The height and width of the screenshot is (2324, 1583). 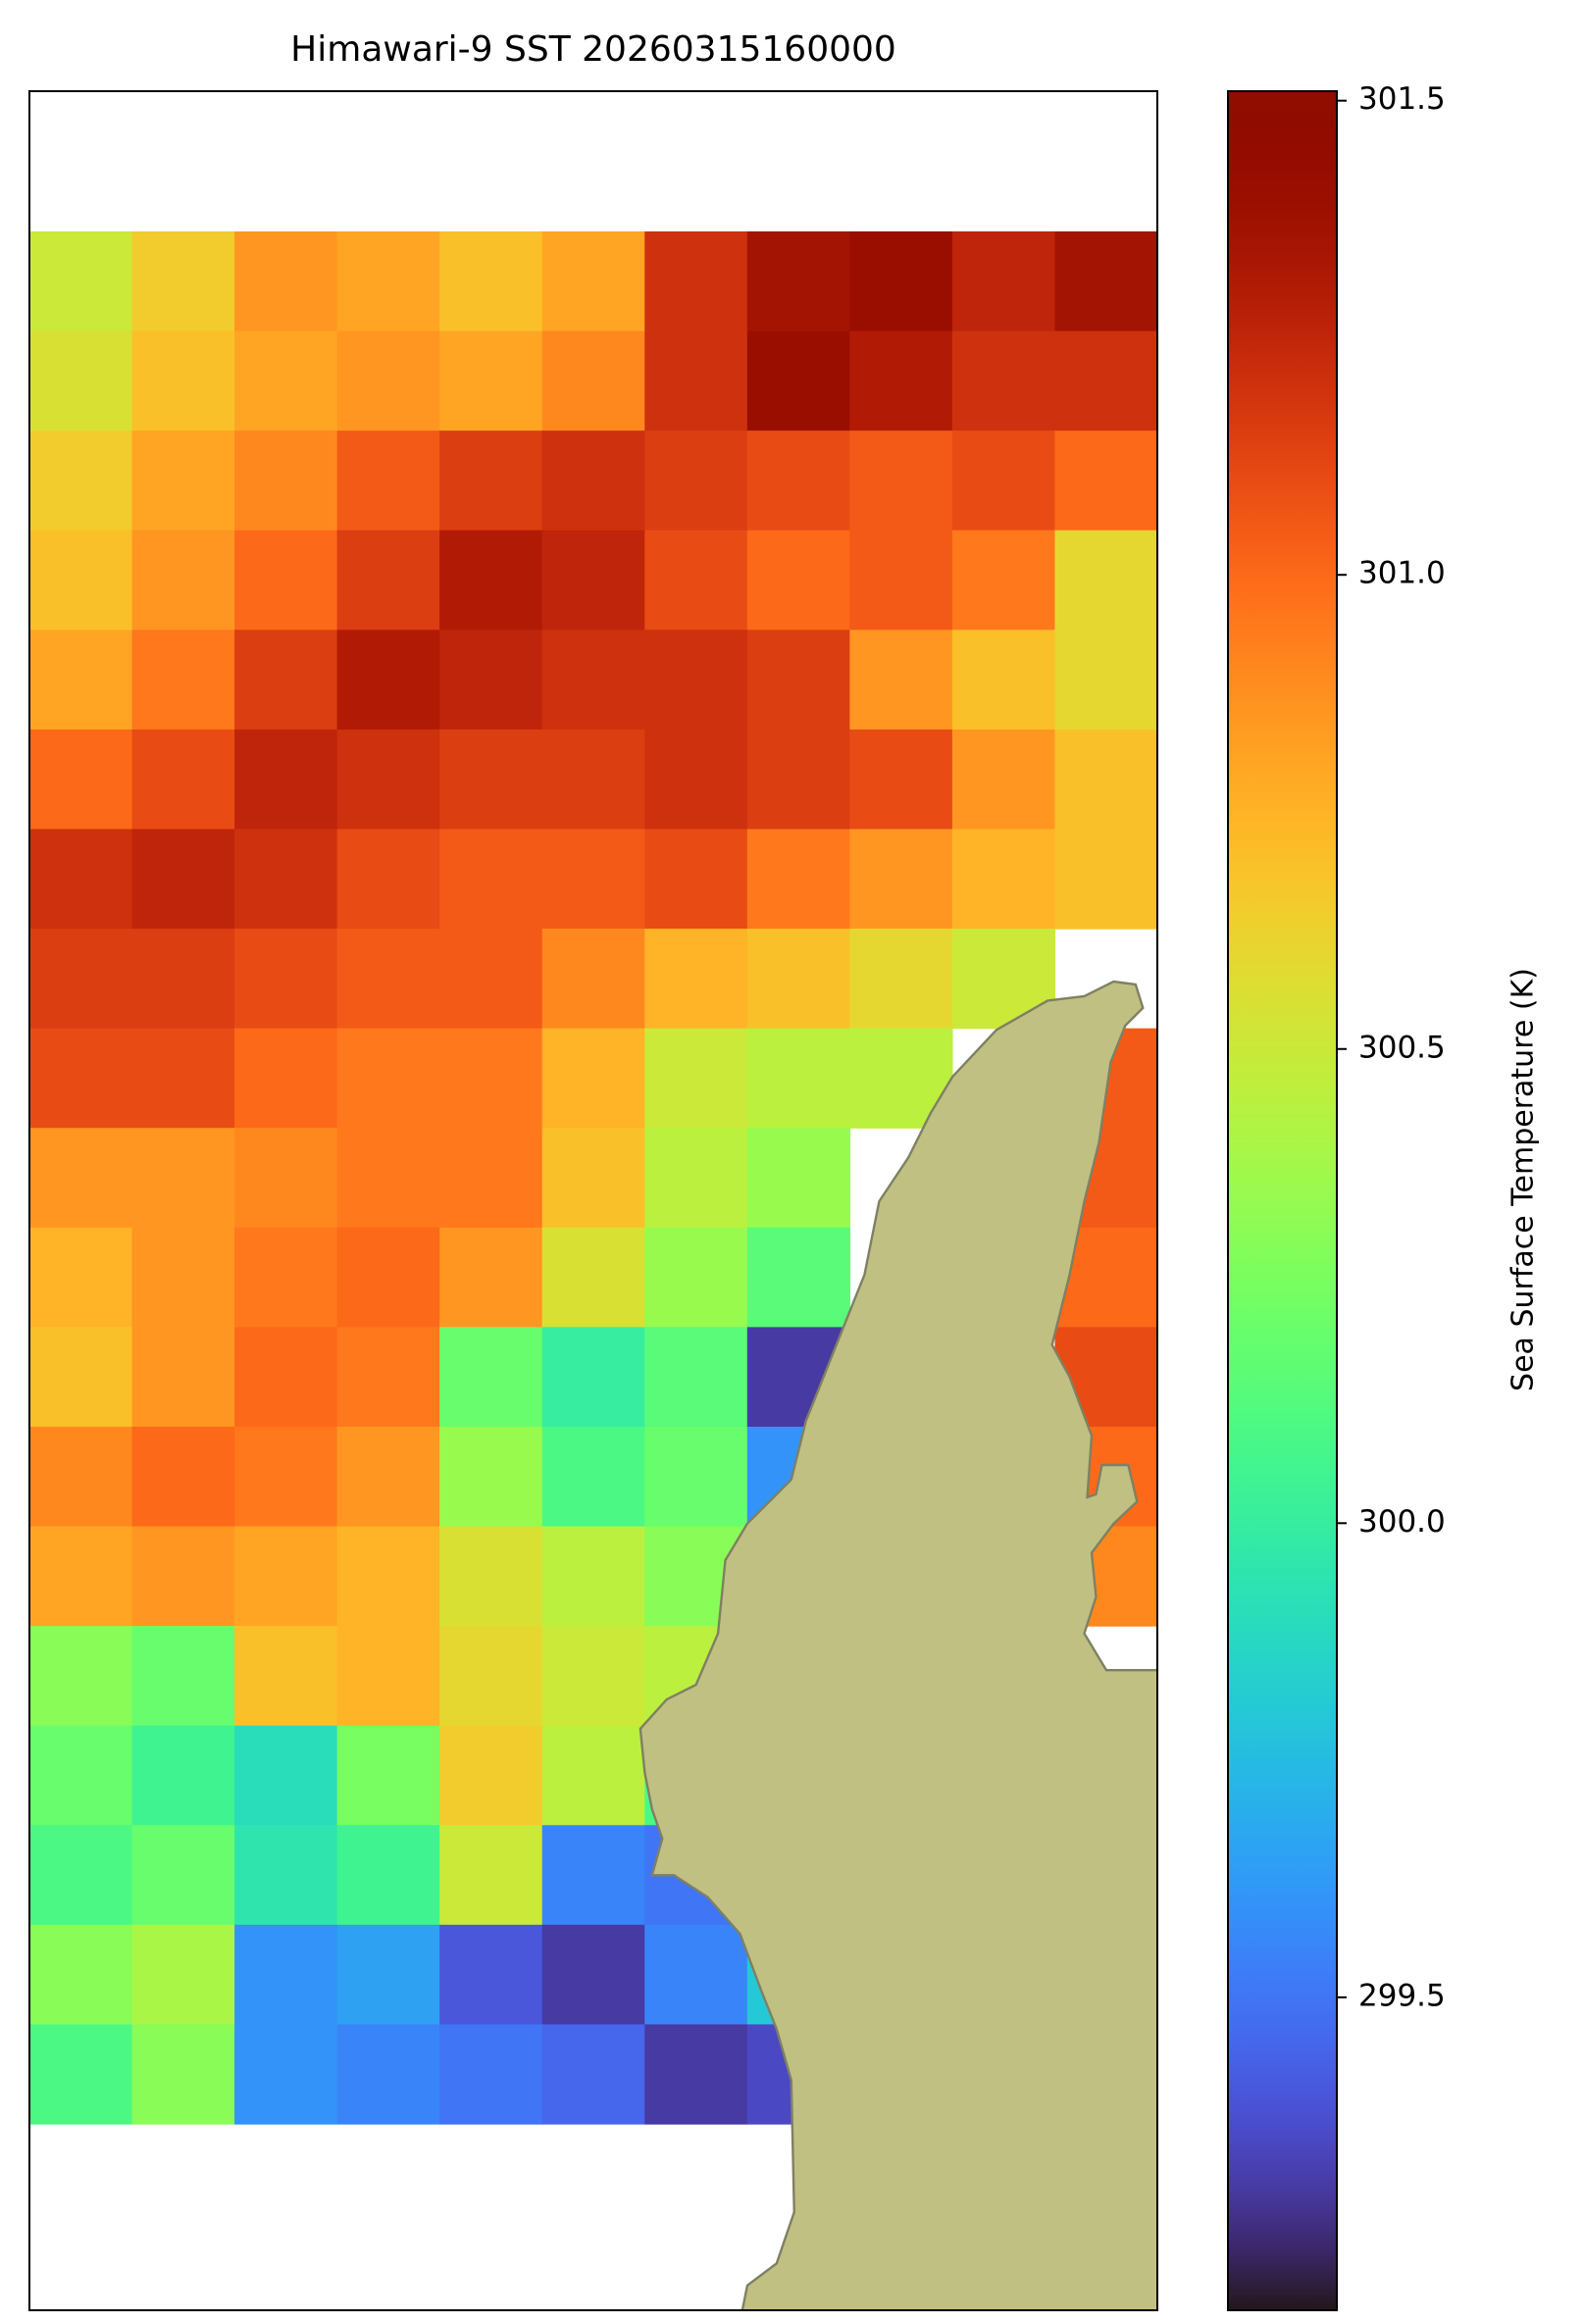 What do you see at coordinates (1402, 1996) in the screenshot?
I see `colorbar-tick-label: 299.5` at bounding box center [1402, 1996].